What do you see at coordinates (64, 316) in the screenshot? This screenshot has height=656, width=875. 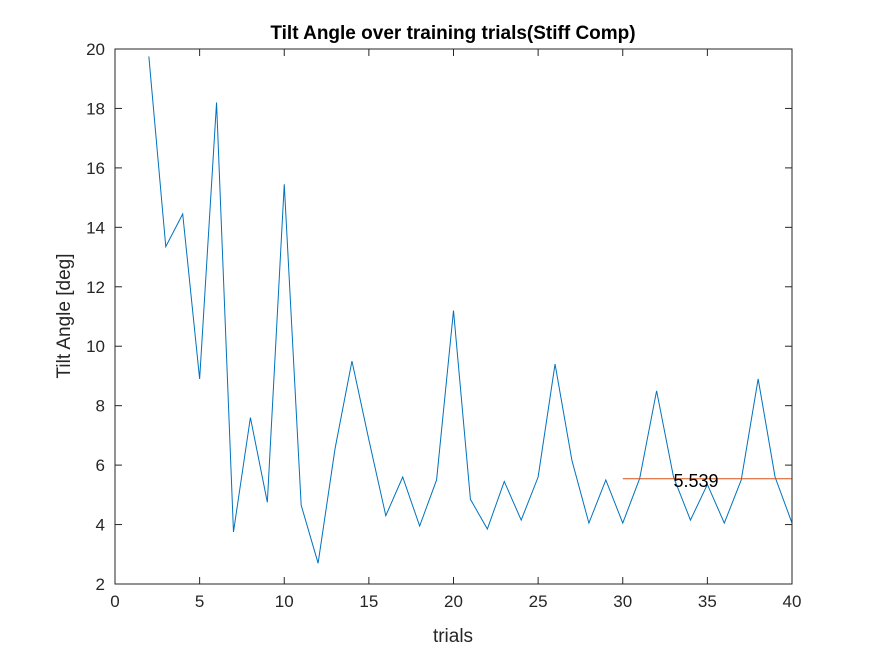 I see `y-axis-label: Tilt Angle [deg]` at bounding box center [64, 316].